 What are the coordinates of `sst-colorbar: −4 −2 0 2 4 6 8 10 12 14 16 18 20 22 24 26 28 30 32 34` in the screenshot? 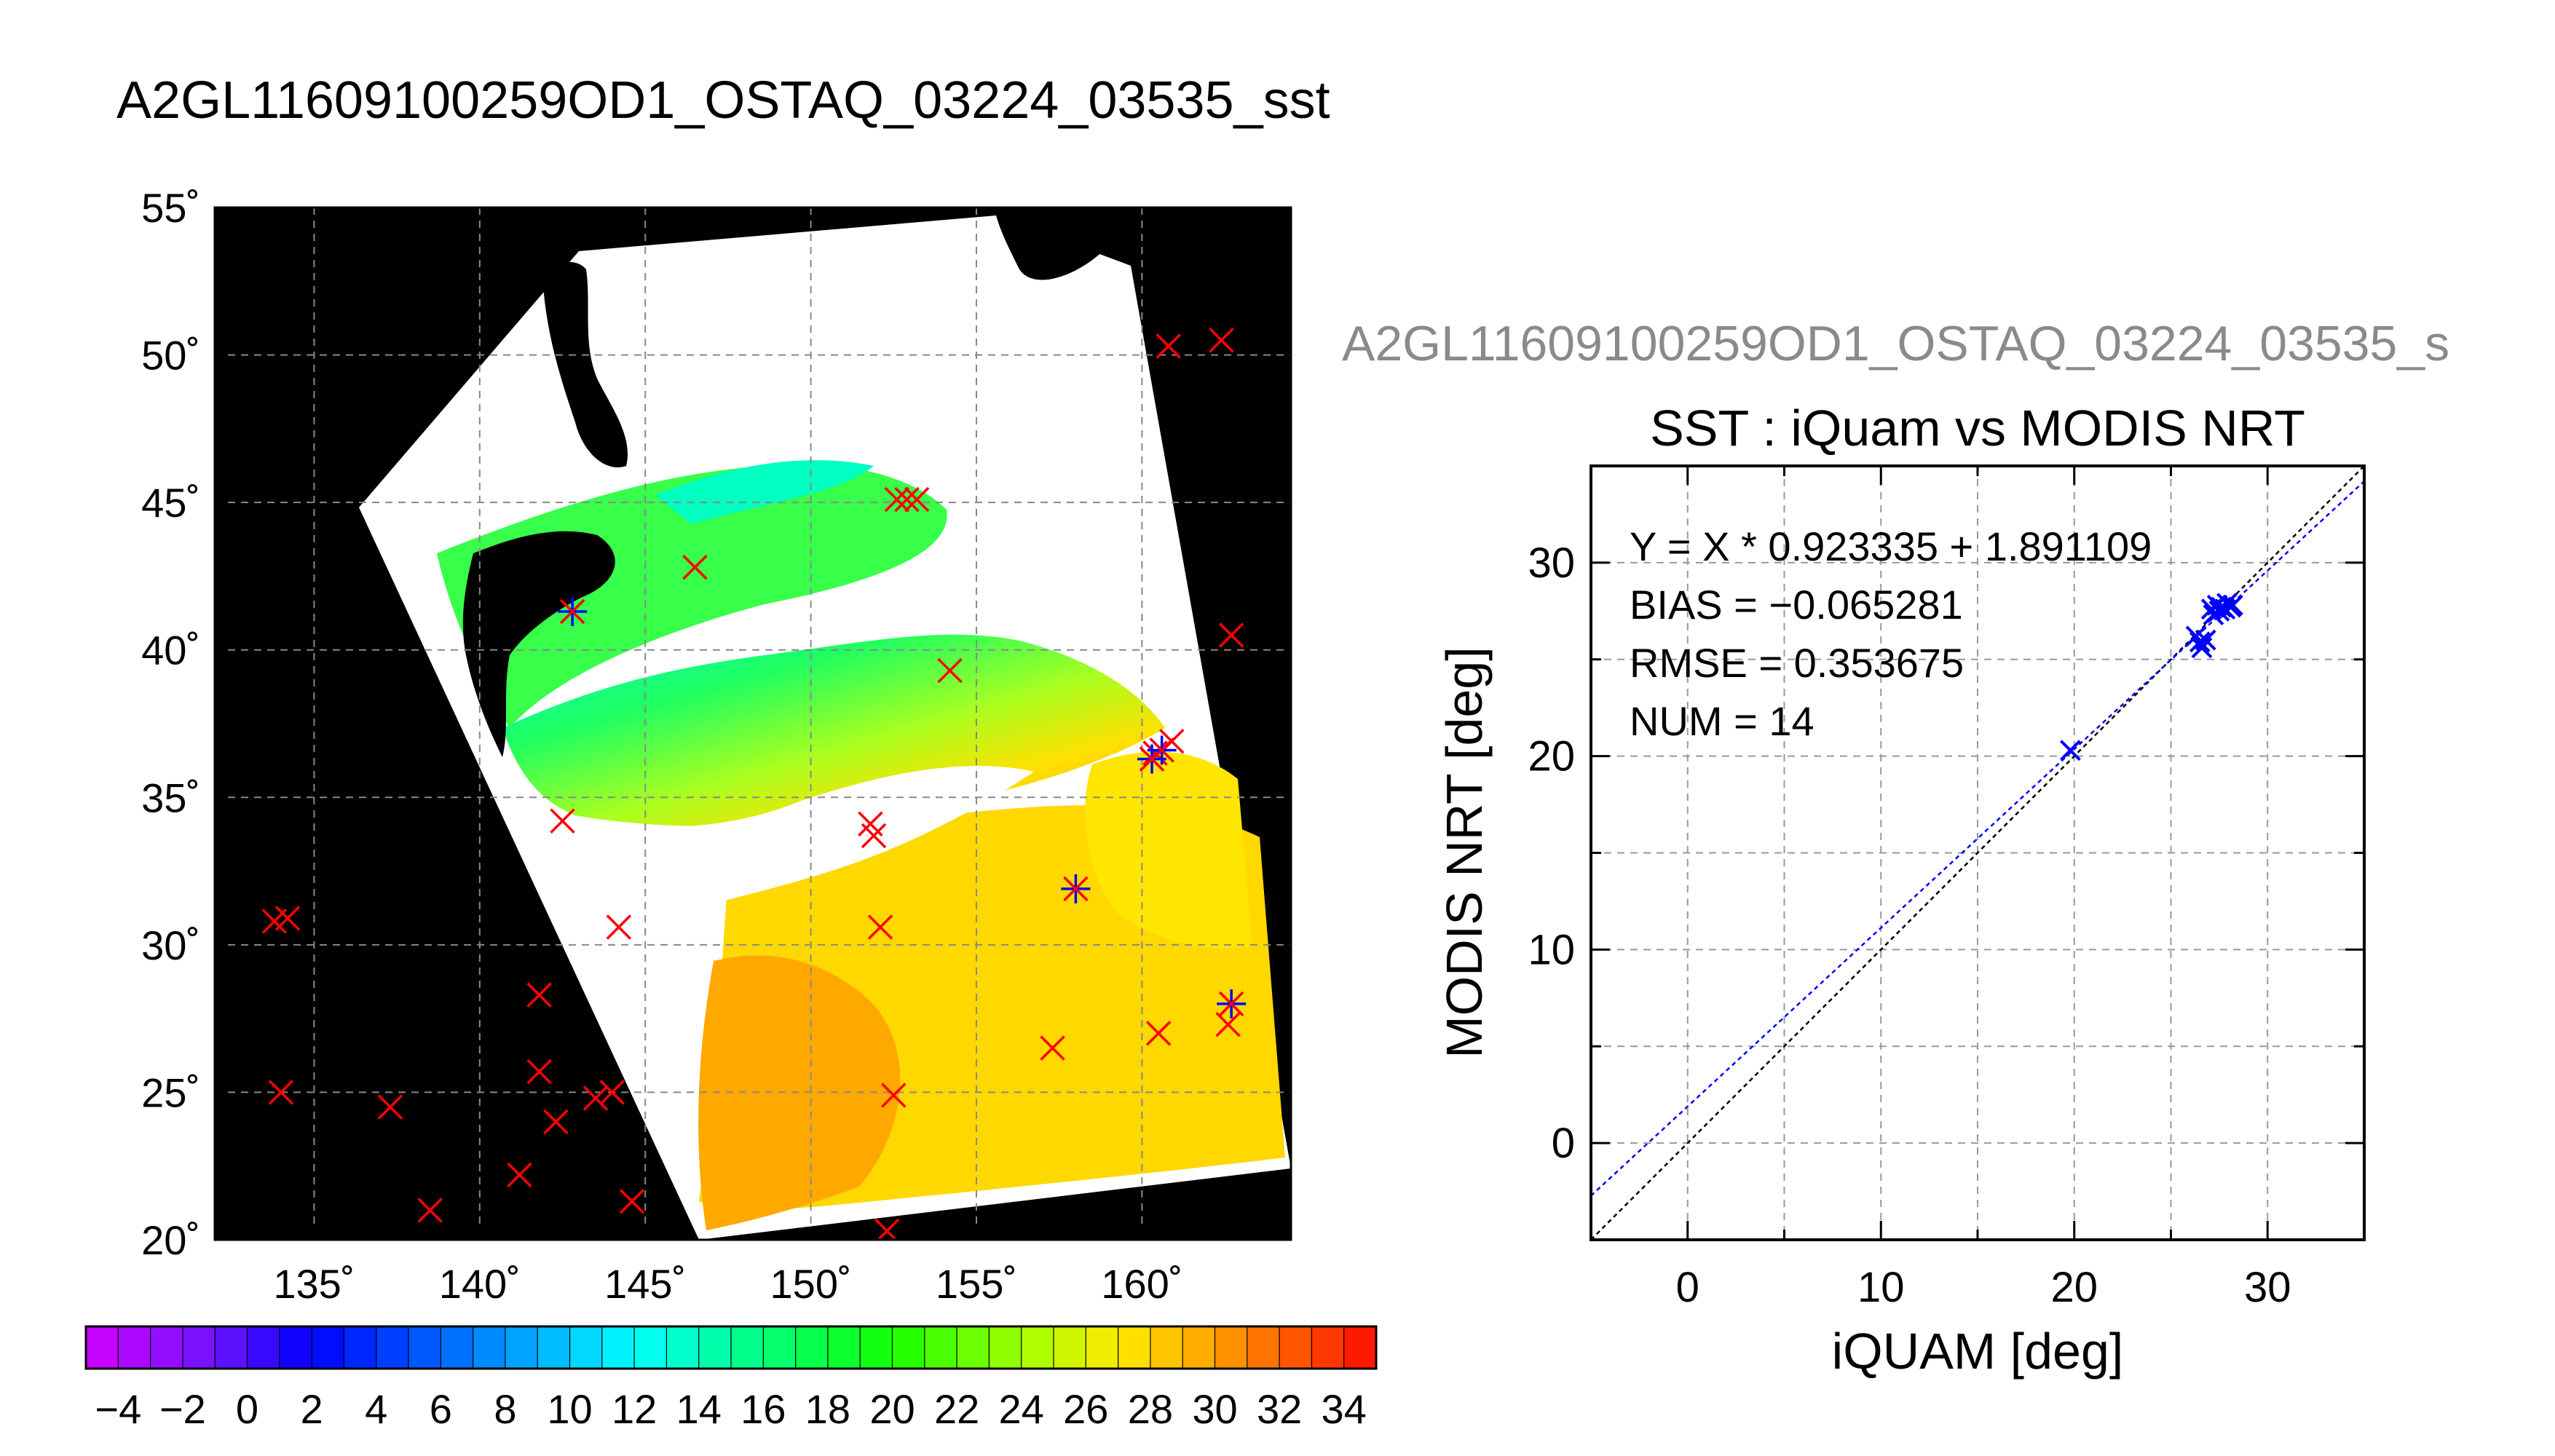 It's located at (731, 1378).